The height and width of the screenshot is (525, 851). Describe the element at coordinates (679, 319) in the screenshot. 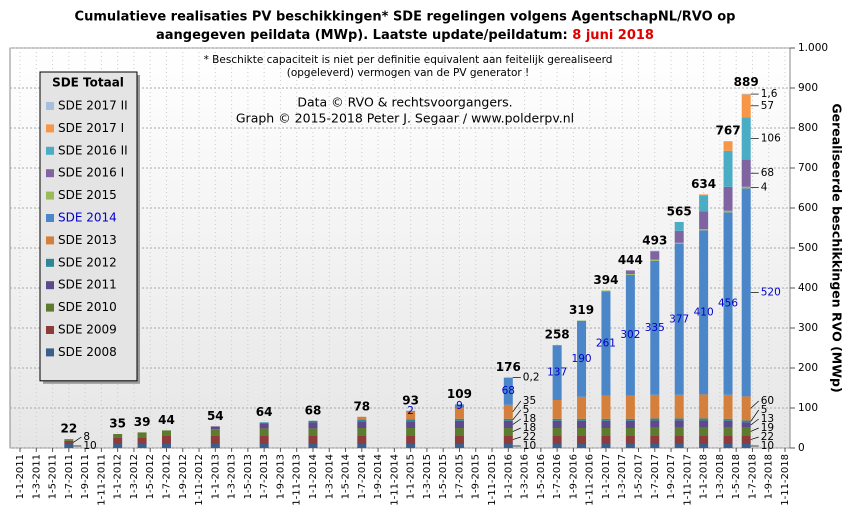

I see `value-label: 377` at that location.